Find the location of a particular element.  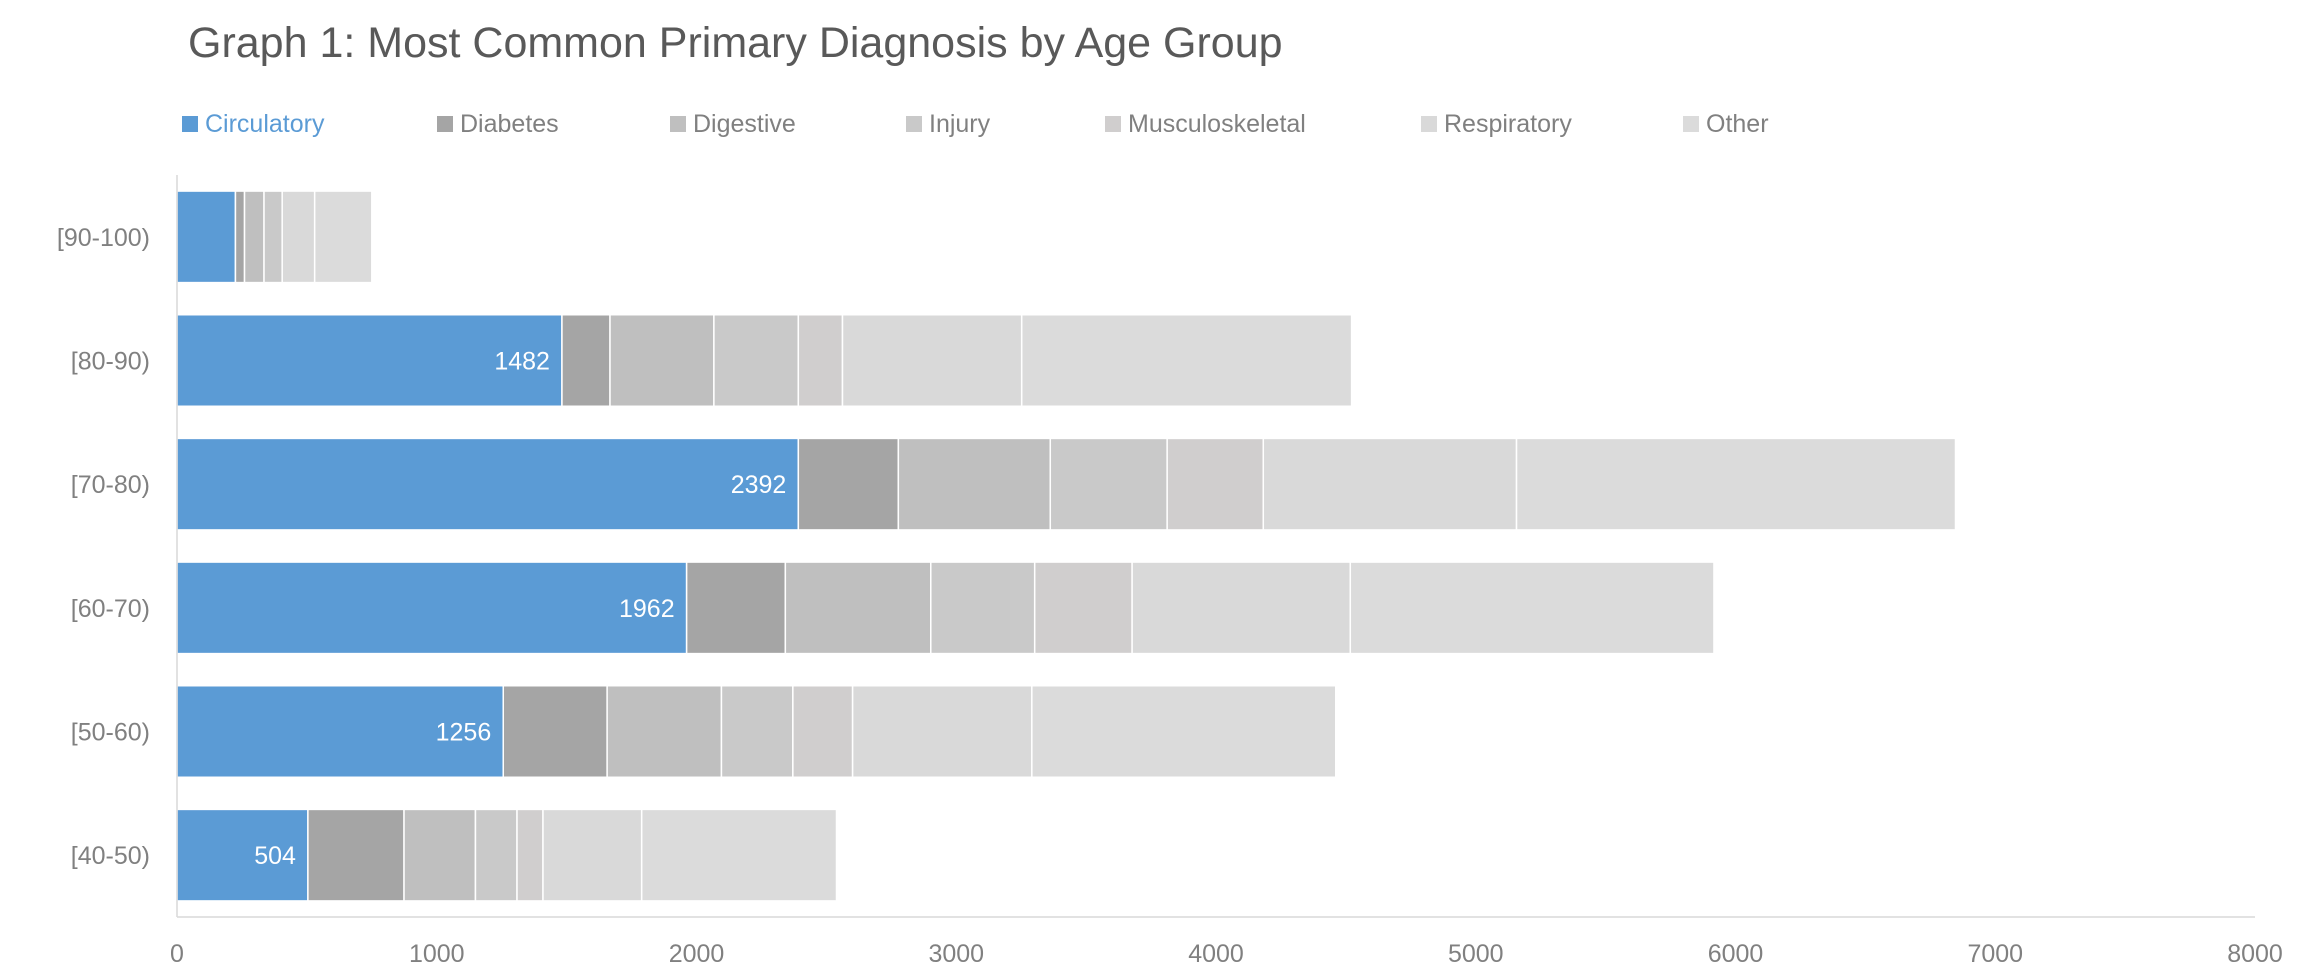

x-tick-label-2000: 2000 is located at coordinates (697, 954).